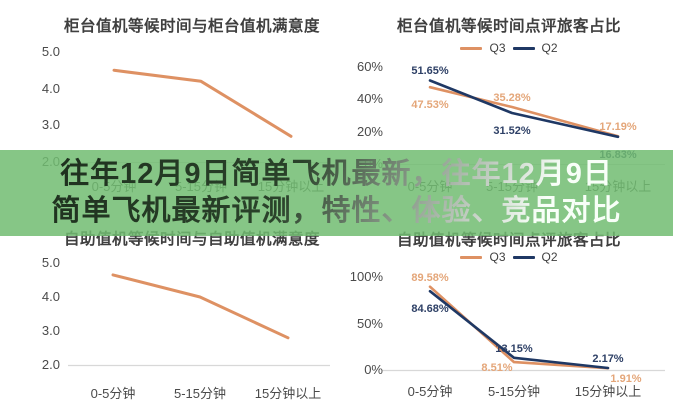 The width and height of the screenshot is (673, 400). Describe the element at coordinates (608, 358) in the screenshot. I see `data-point-label: 2.17%` at that location.